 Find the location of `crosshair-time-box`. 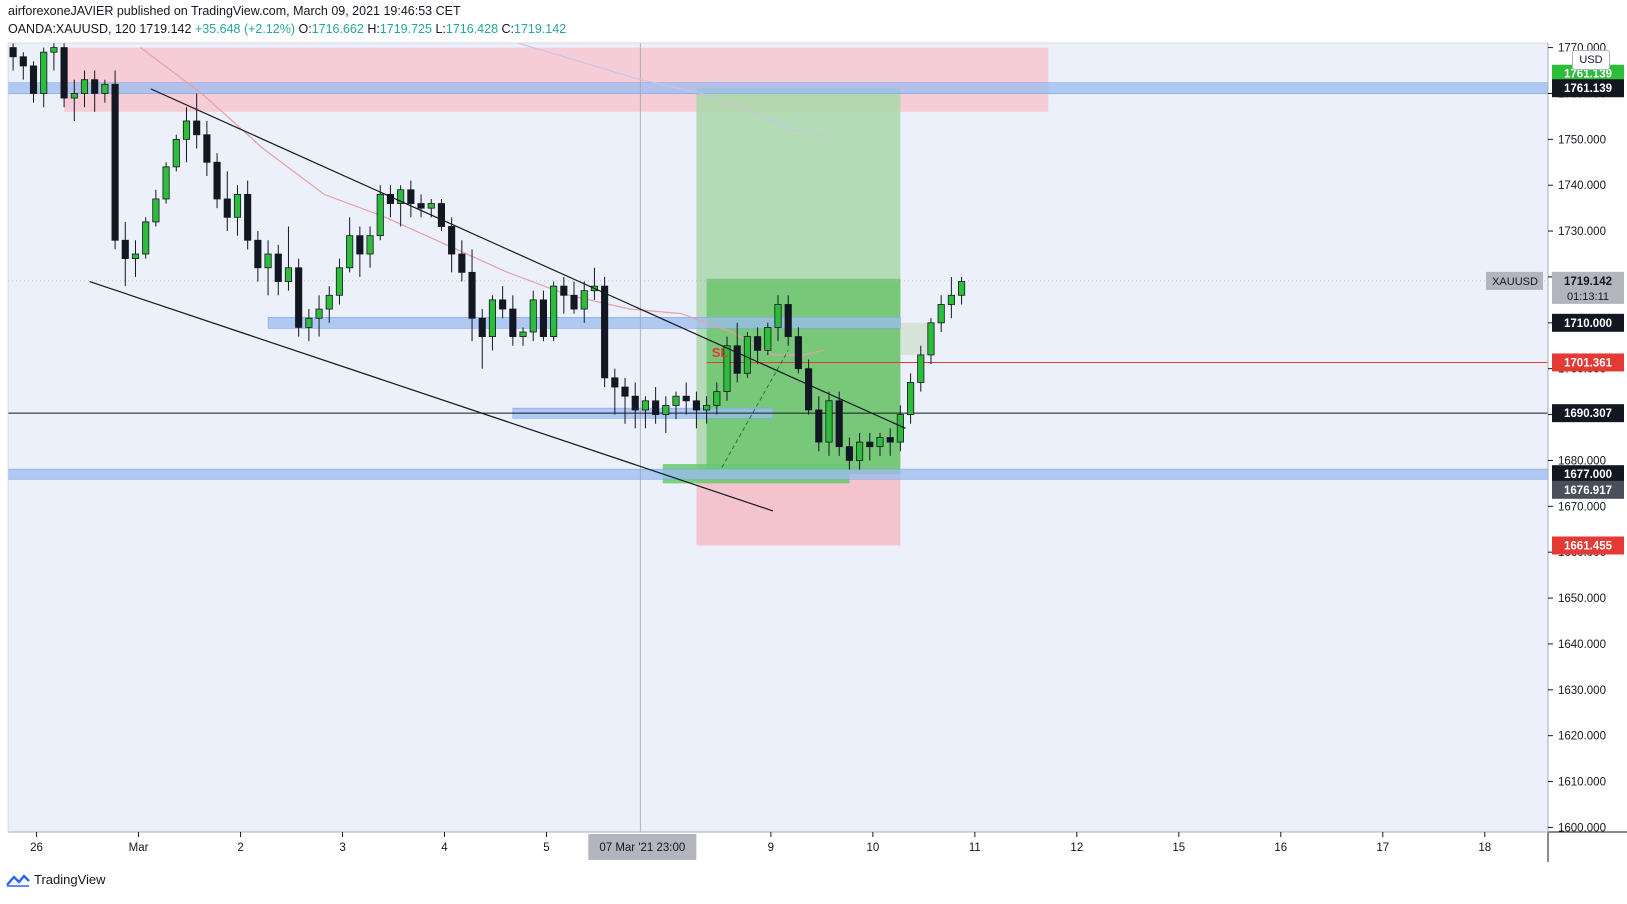

crosshair-time-box is located at coordinates (642, 847).